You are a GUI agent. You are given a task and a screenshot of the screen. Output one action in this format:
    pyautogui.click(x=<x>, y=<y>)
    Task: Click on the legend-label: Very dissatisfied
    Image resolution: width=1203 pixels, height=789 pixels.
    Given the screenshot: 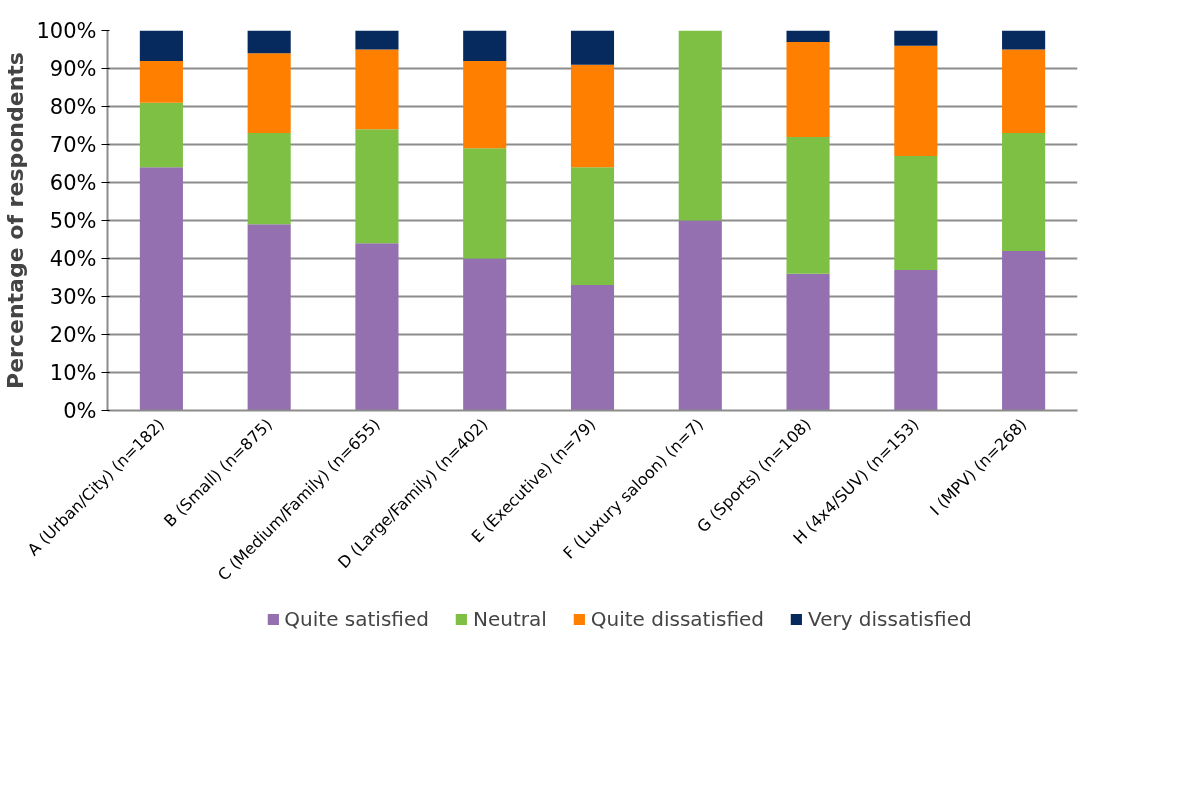 What is the action you would take?
    pyautogui.click(x=890, y=619)
    